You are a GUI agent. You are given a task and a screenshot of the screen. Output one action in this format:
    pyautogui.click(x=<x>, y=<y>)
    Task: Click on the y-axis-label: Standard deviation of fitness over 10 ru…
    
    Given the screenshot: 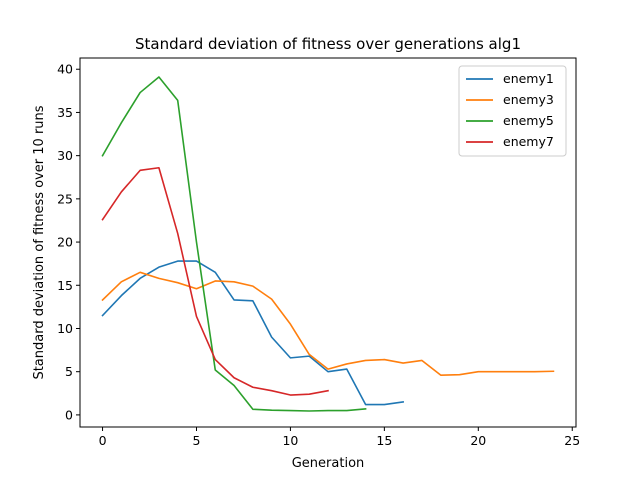 What is the action you would take?
    pyautogui.click(x=39, y=242)
    